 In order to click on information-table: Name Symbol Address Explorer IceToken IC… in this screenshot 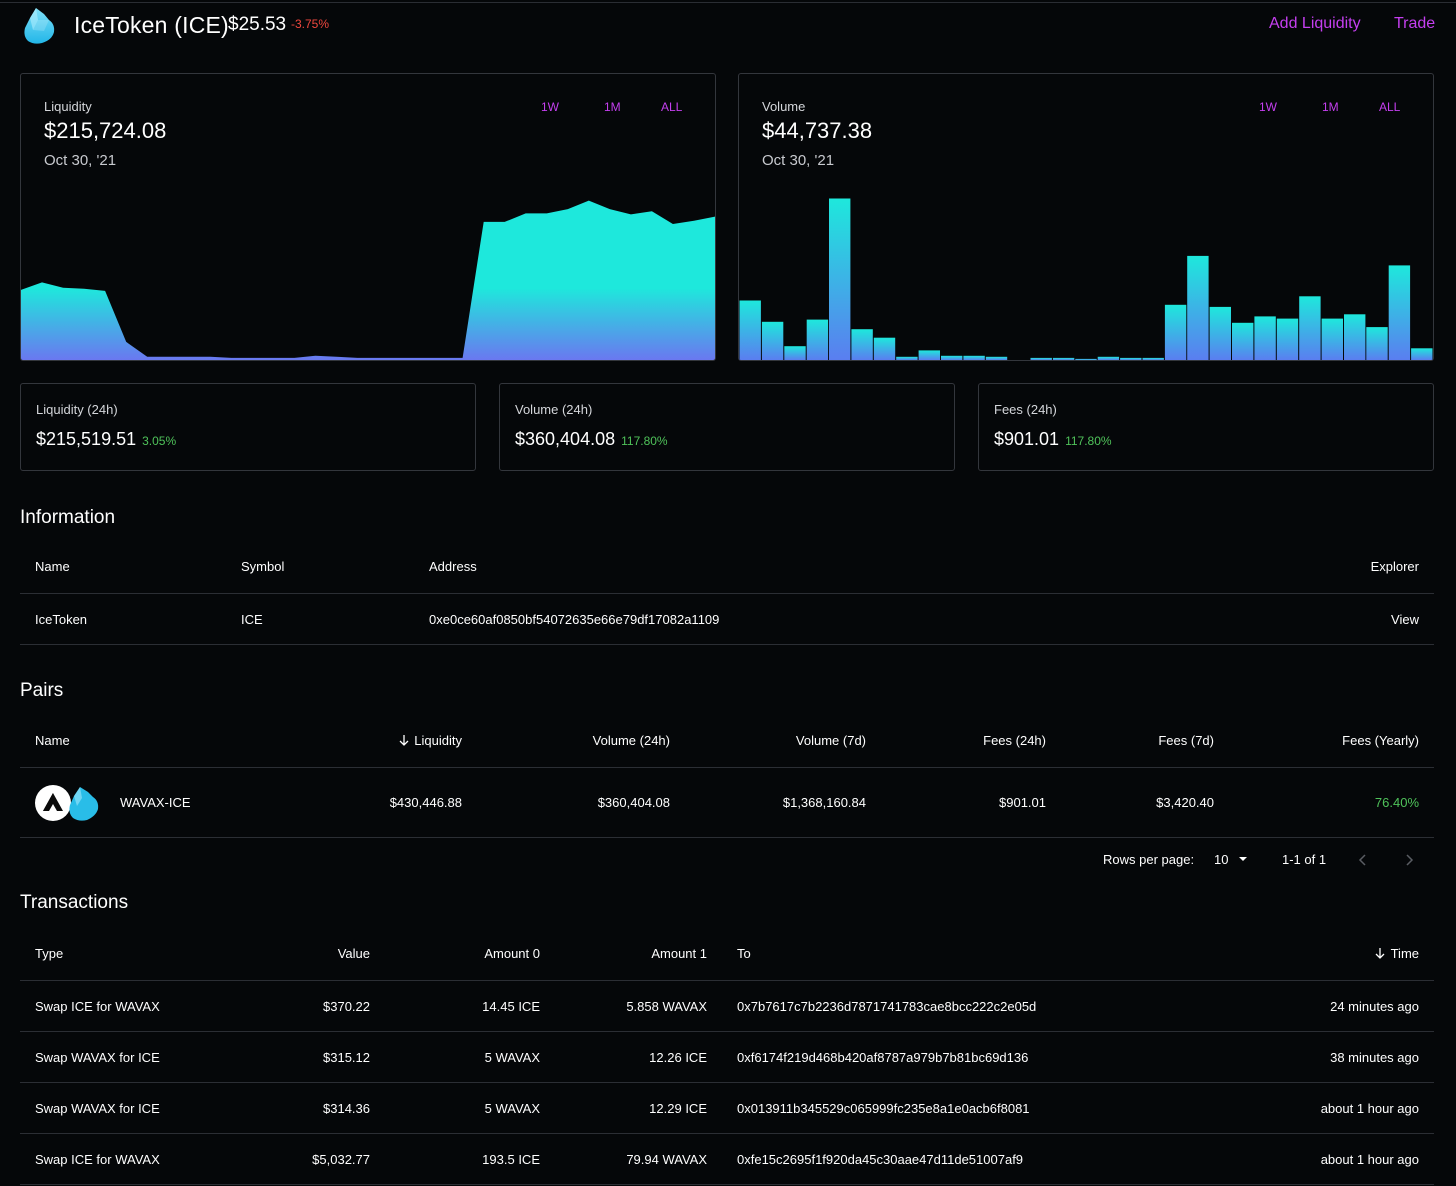, I will do `click(727, 593)`.